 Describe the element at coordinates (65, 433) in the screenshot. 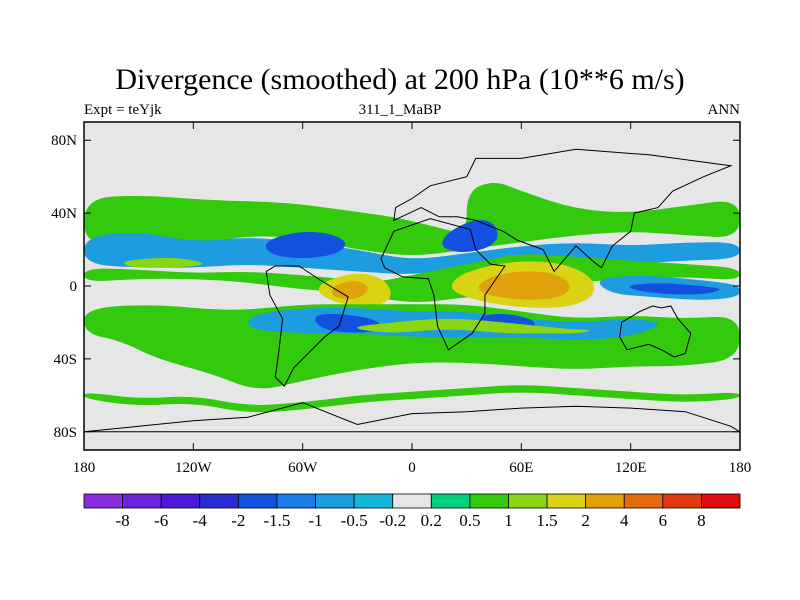

I see `y-tick-label: 80S` at that location.